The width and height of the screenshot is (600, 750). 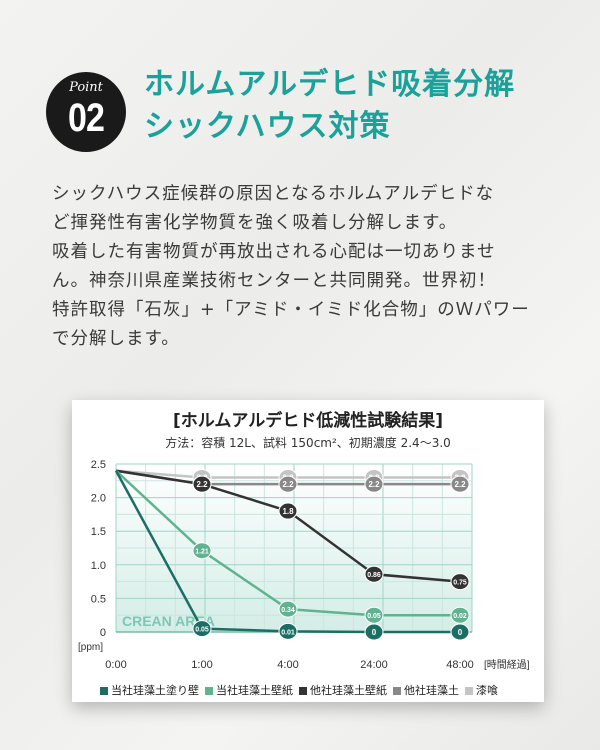 What do you see at coordinates (273, 194) in the screenshot?
I see `description-line: シックハウス症候群の原因となるホルムアルデヒドな` at bounding box center [273, 194].